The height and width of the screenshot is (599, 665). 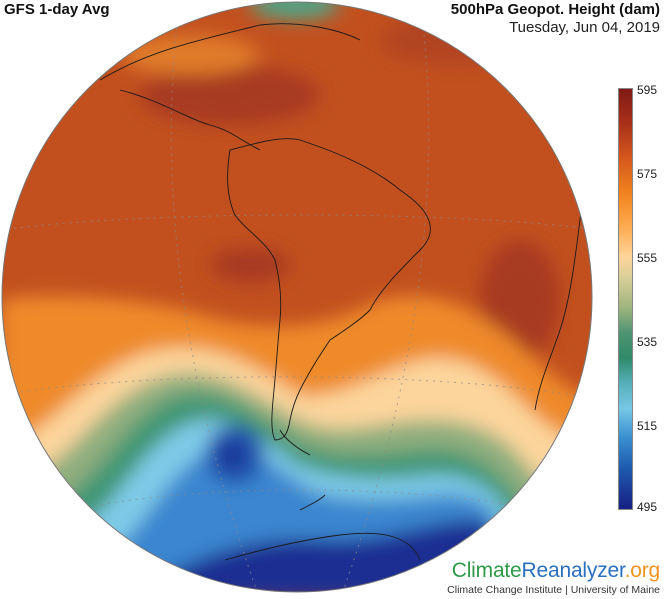 What do you see at coordinates (647, 174) in the screenshot?
I see `colorbar-tick: 575` at bounding box center [647, 174].